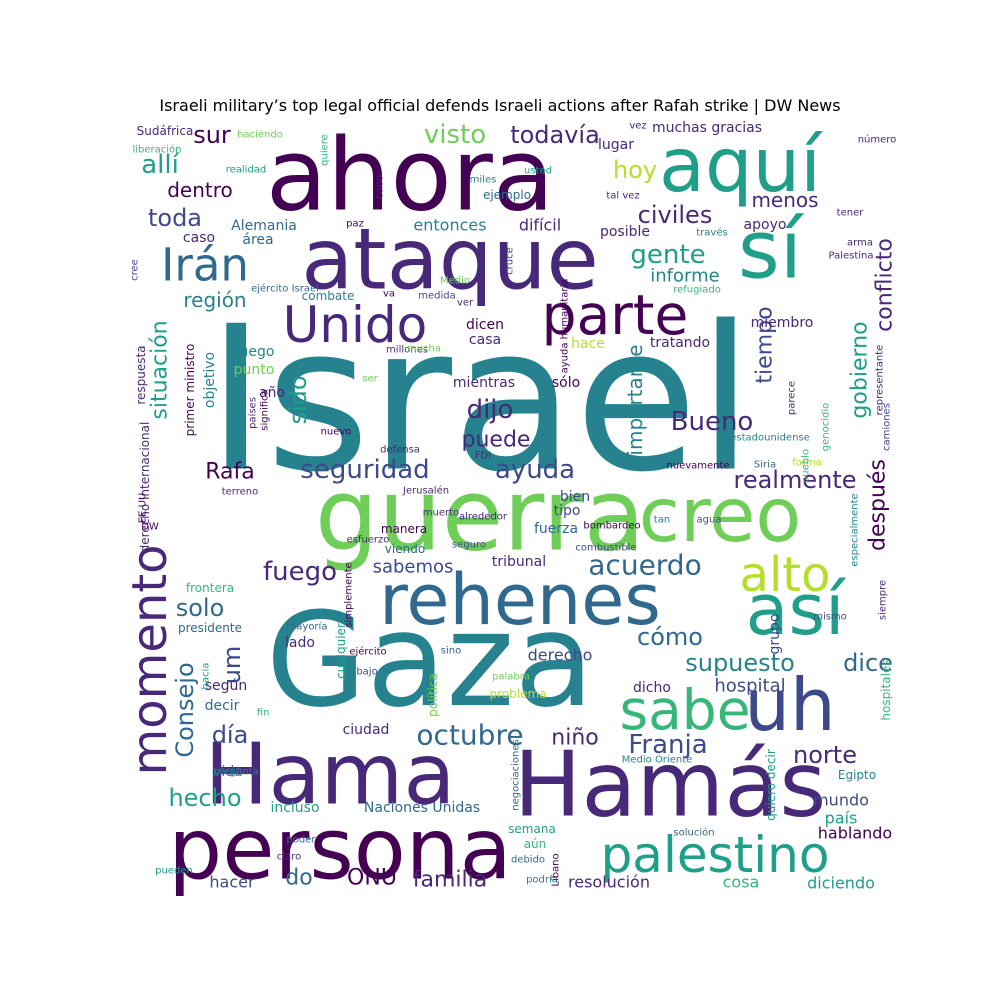  What do you see at coordinates (232, 665) in the screenshot?
I see `word-cloud-word: um` at bounding box center [232, 665].